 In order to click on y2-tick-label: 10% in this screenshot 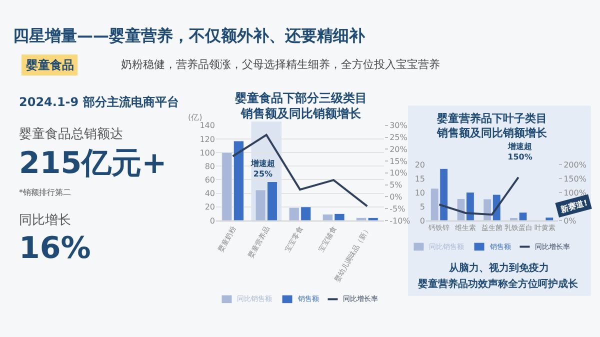, I will do `click(399, 173)`.